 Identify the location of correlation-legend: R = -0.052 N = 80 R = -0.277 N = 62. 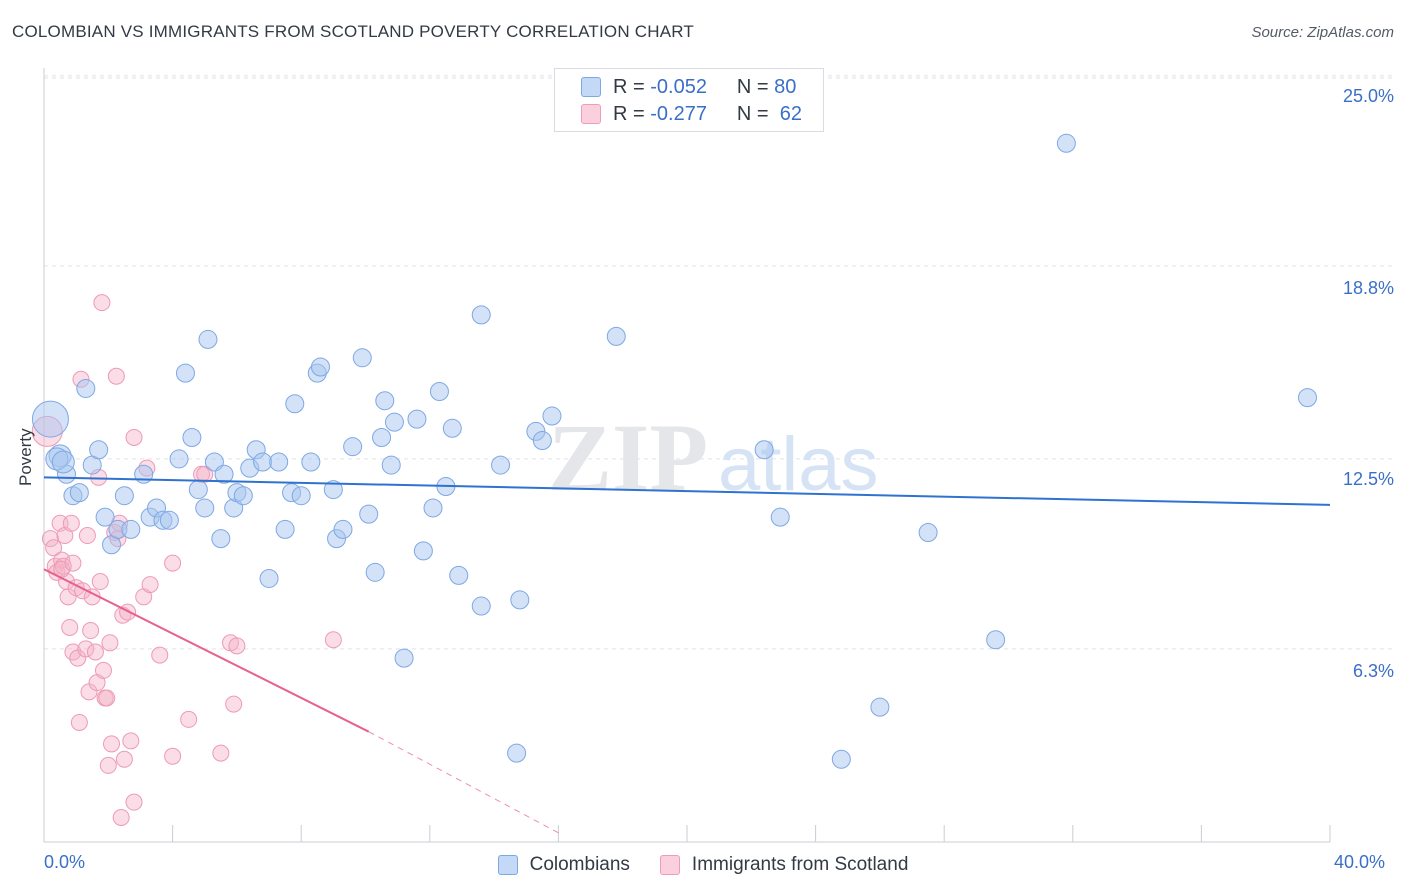
(689, 100).